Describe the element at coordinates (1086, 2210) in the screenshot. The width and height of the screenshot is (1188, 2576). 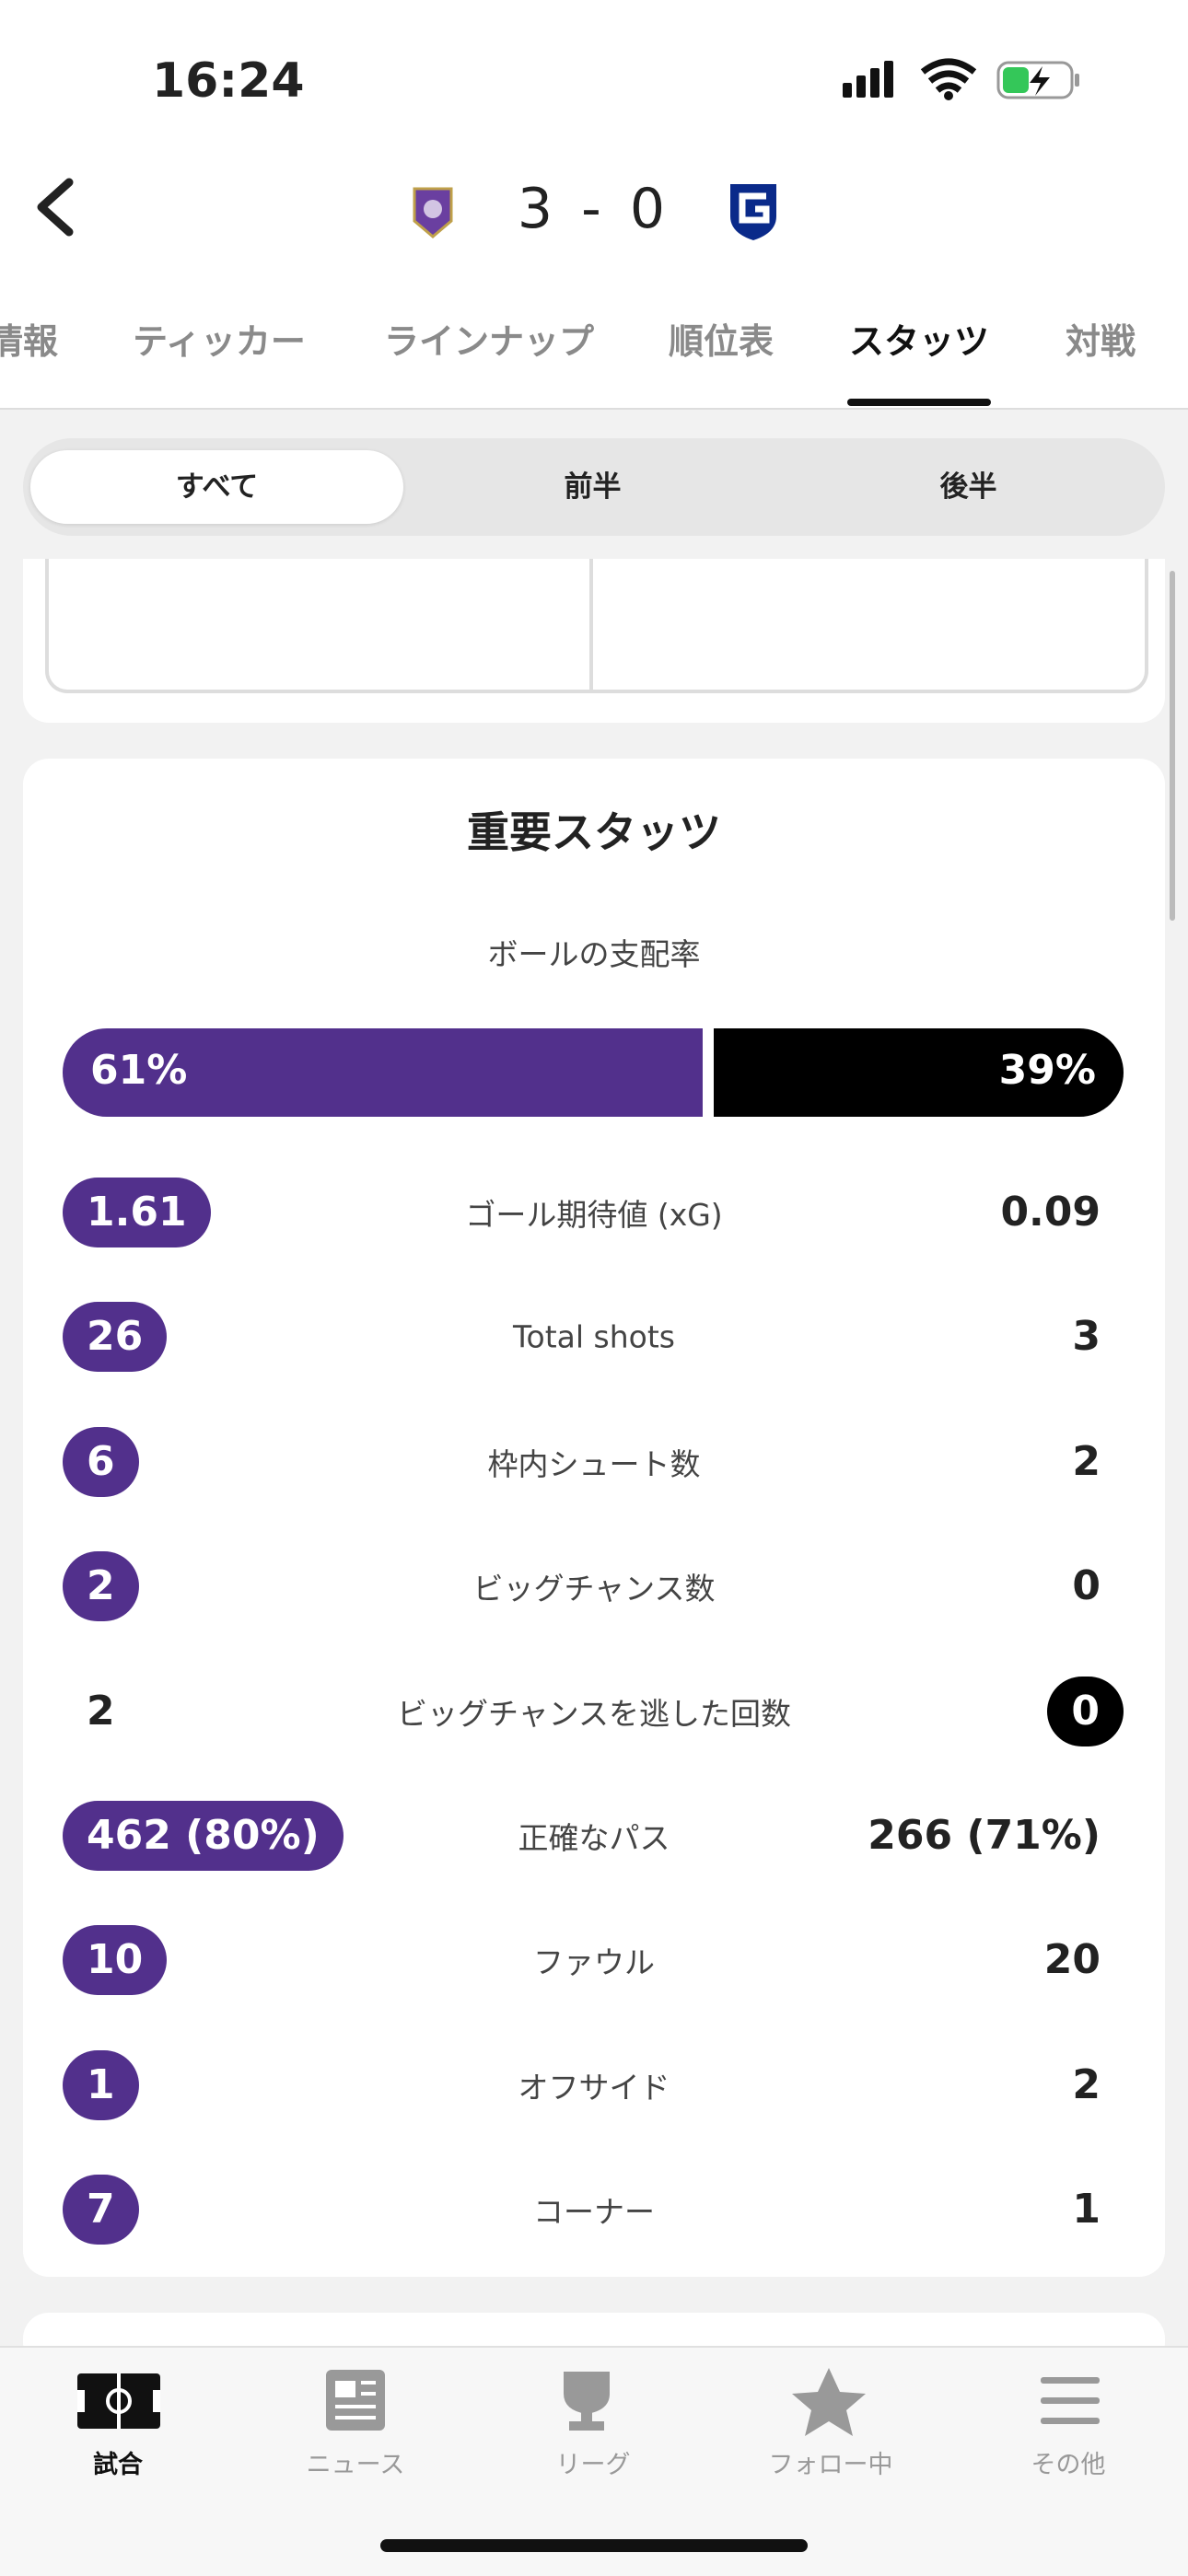
I see `away-value: 1` at that location.